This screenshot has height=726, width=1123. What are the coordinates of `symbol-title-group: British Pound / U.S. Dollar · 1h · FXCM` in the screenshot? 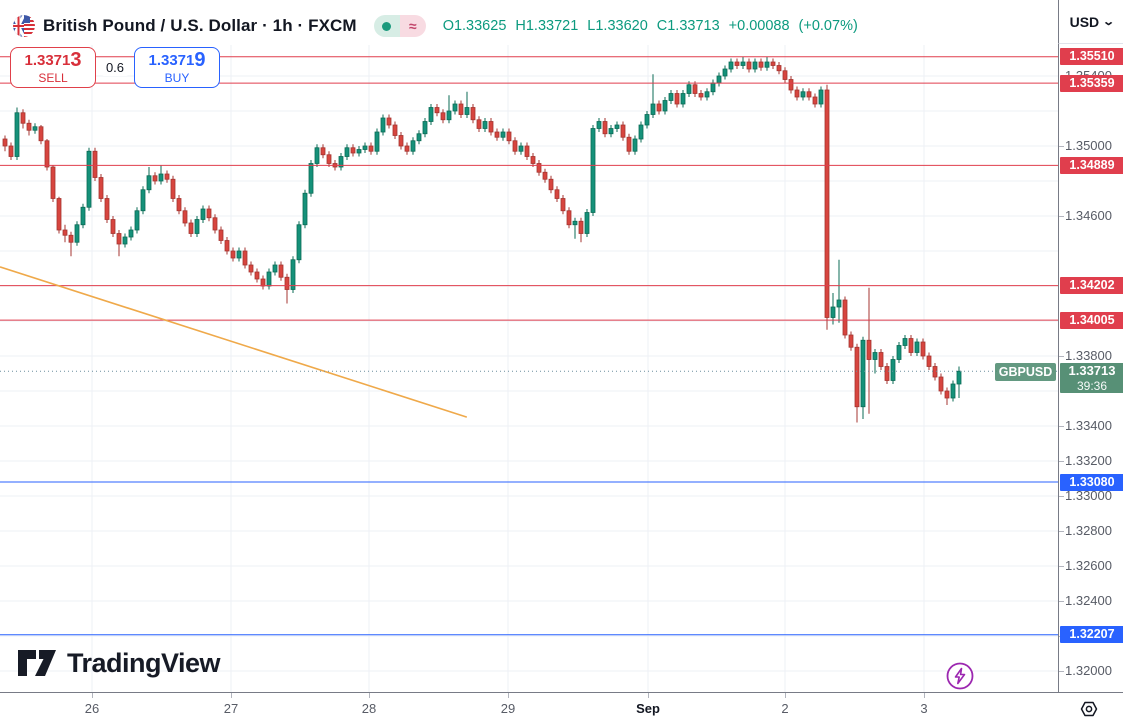 It's located at (185, 26).